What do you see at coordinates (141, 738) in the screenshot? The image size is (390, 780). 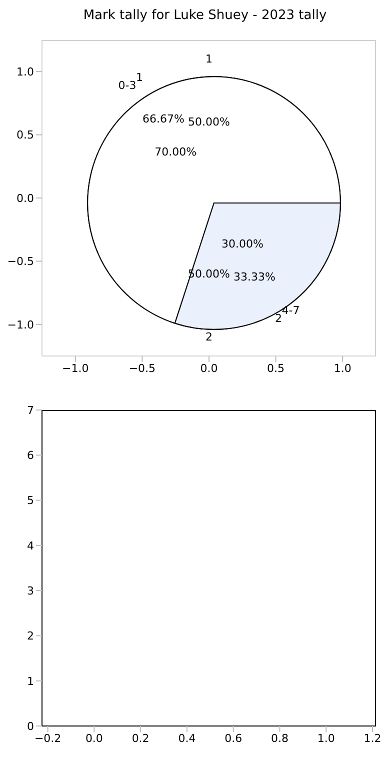 I see `x-tick-label: 0.2` at bounding box center [141, 738].